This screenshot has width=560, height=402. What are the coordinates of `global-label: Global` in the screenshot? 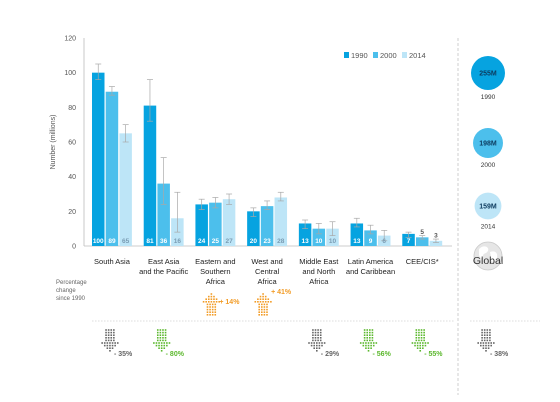 It's located at (488, 261).